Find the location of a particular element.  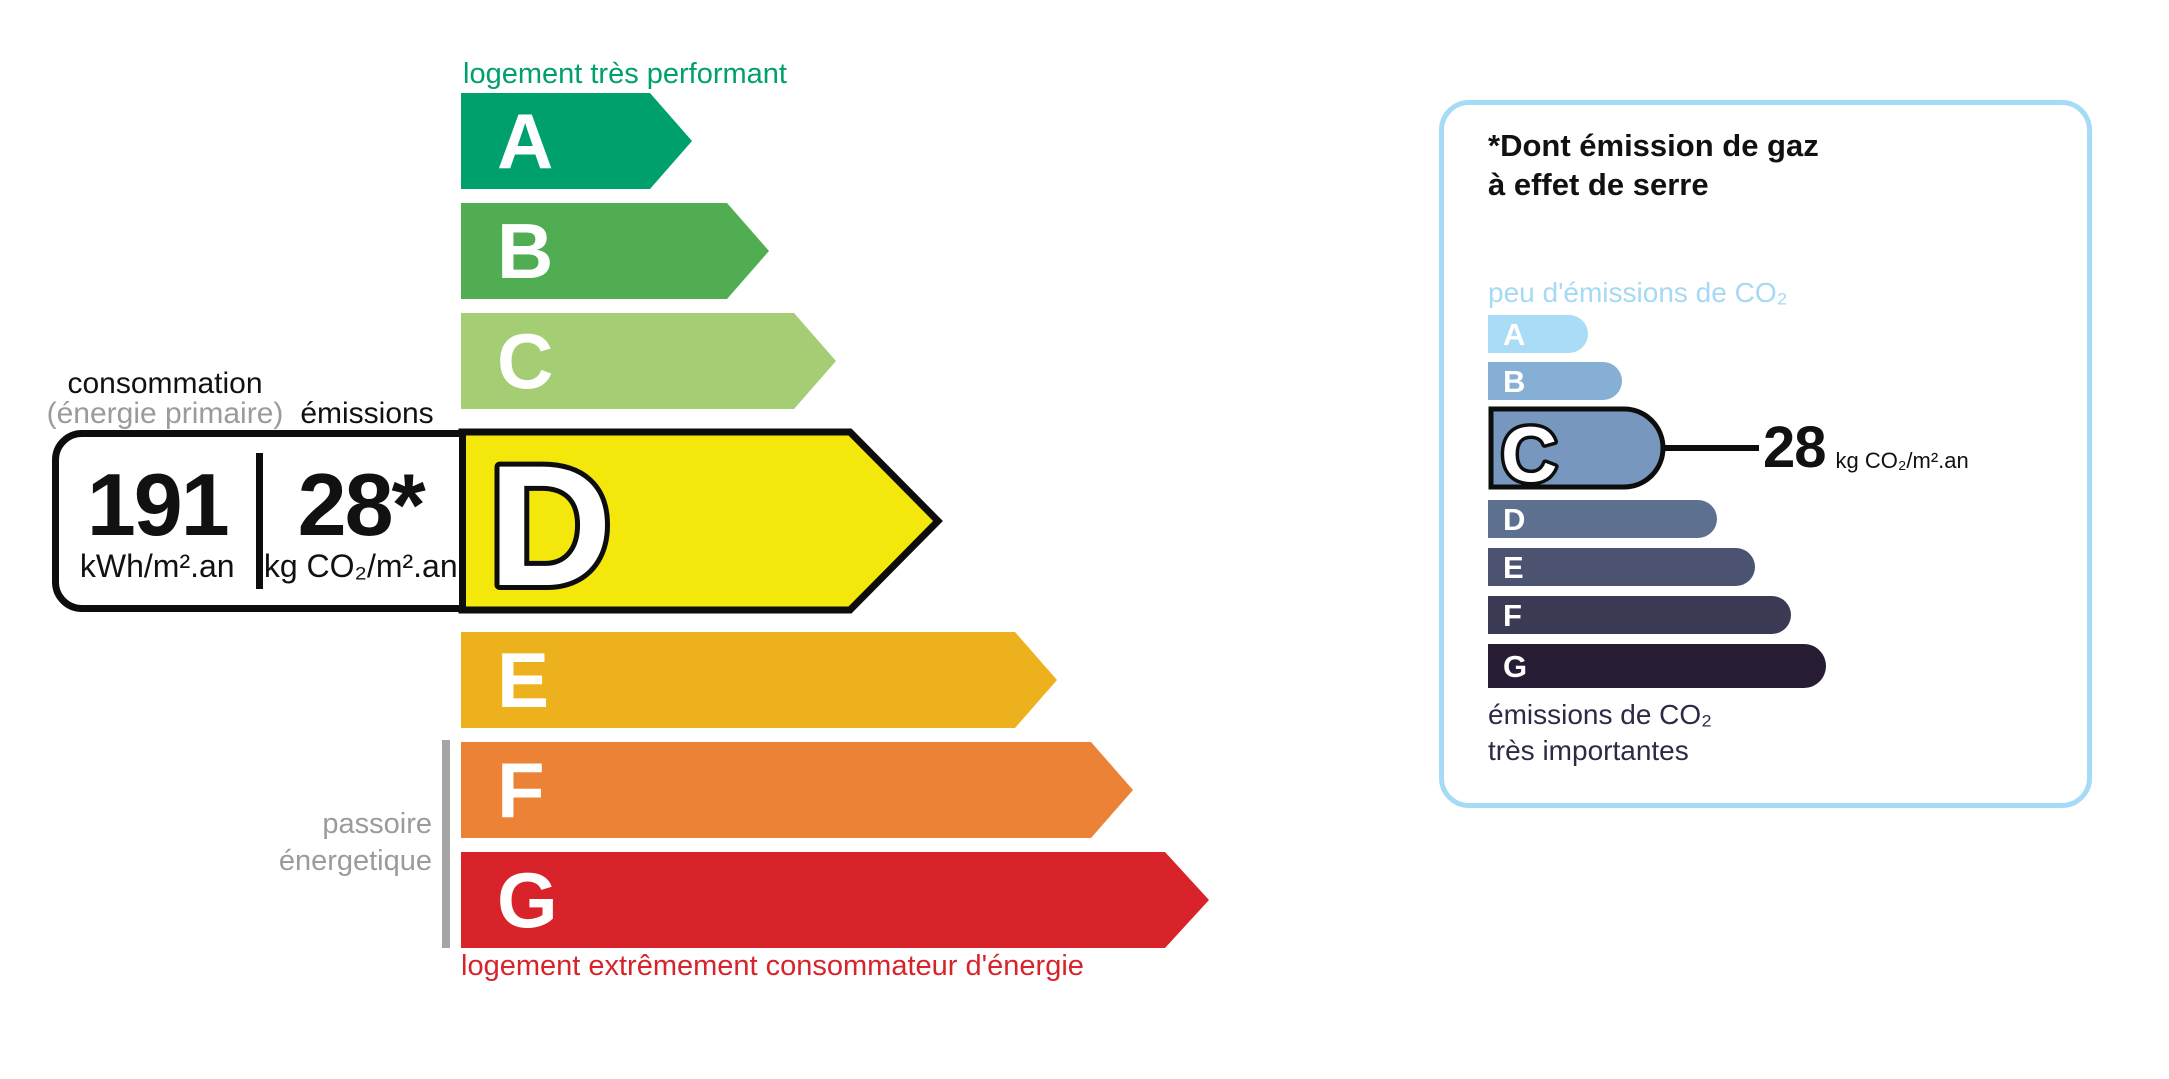

co2-grade-c: C is located at coordinates (1577, 448).